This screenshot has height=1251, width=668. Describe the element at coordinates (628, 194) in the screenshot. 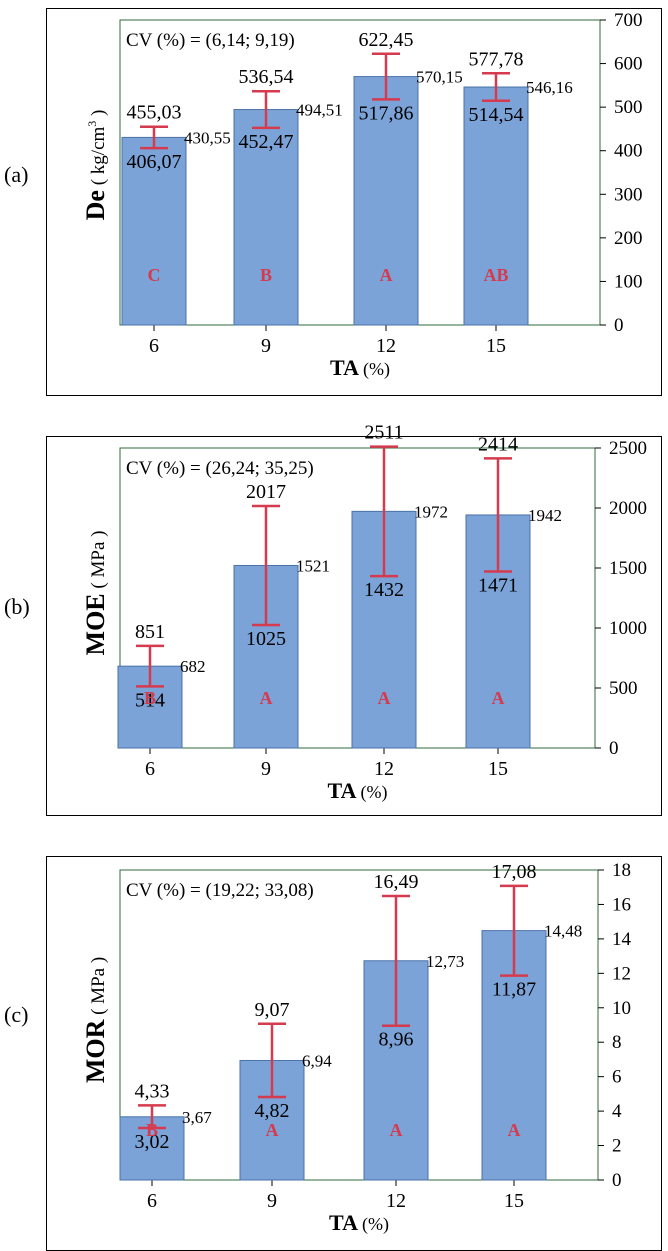

I see `y-tick-label: 300` at that location.